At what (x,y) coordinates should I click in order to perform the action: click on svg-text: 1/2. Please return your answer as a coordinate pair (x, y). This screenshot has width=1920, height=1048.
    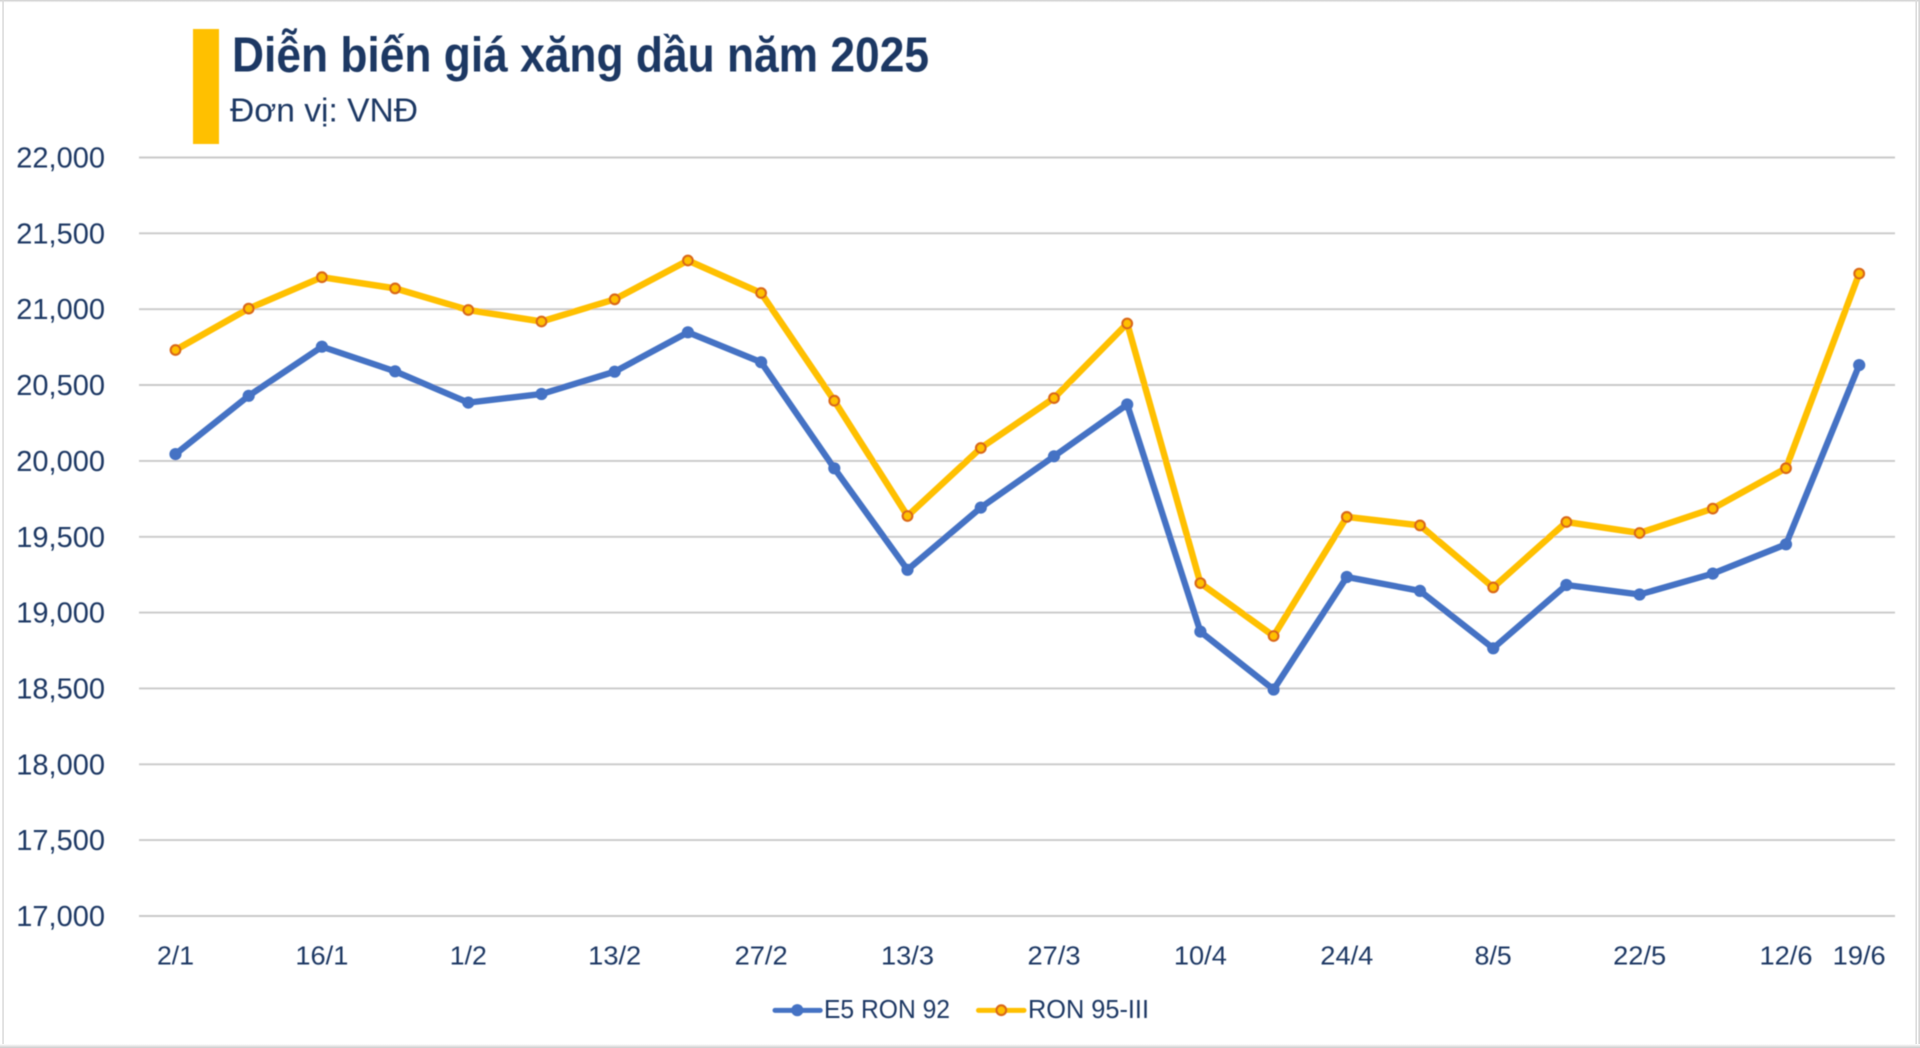
    Looking at the image, I should click on (468, 956).